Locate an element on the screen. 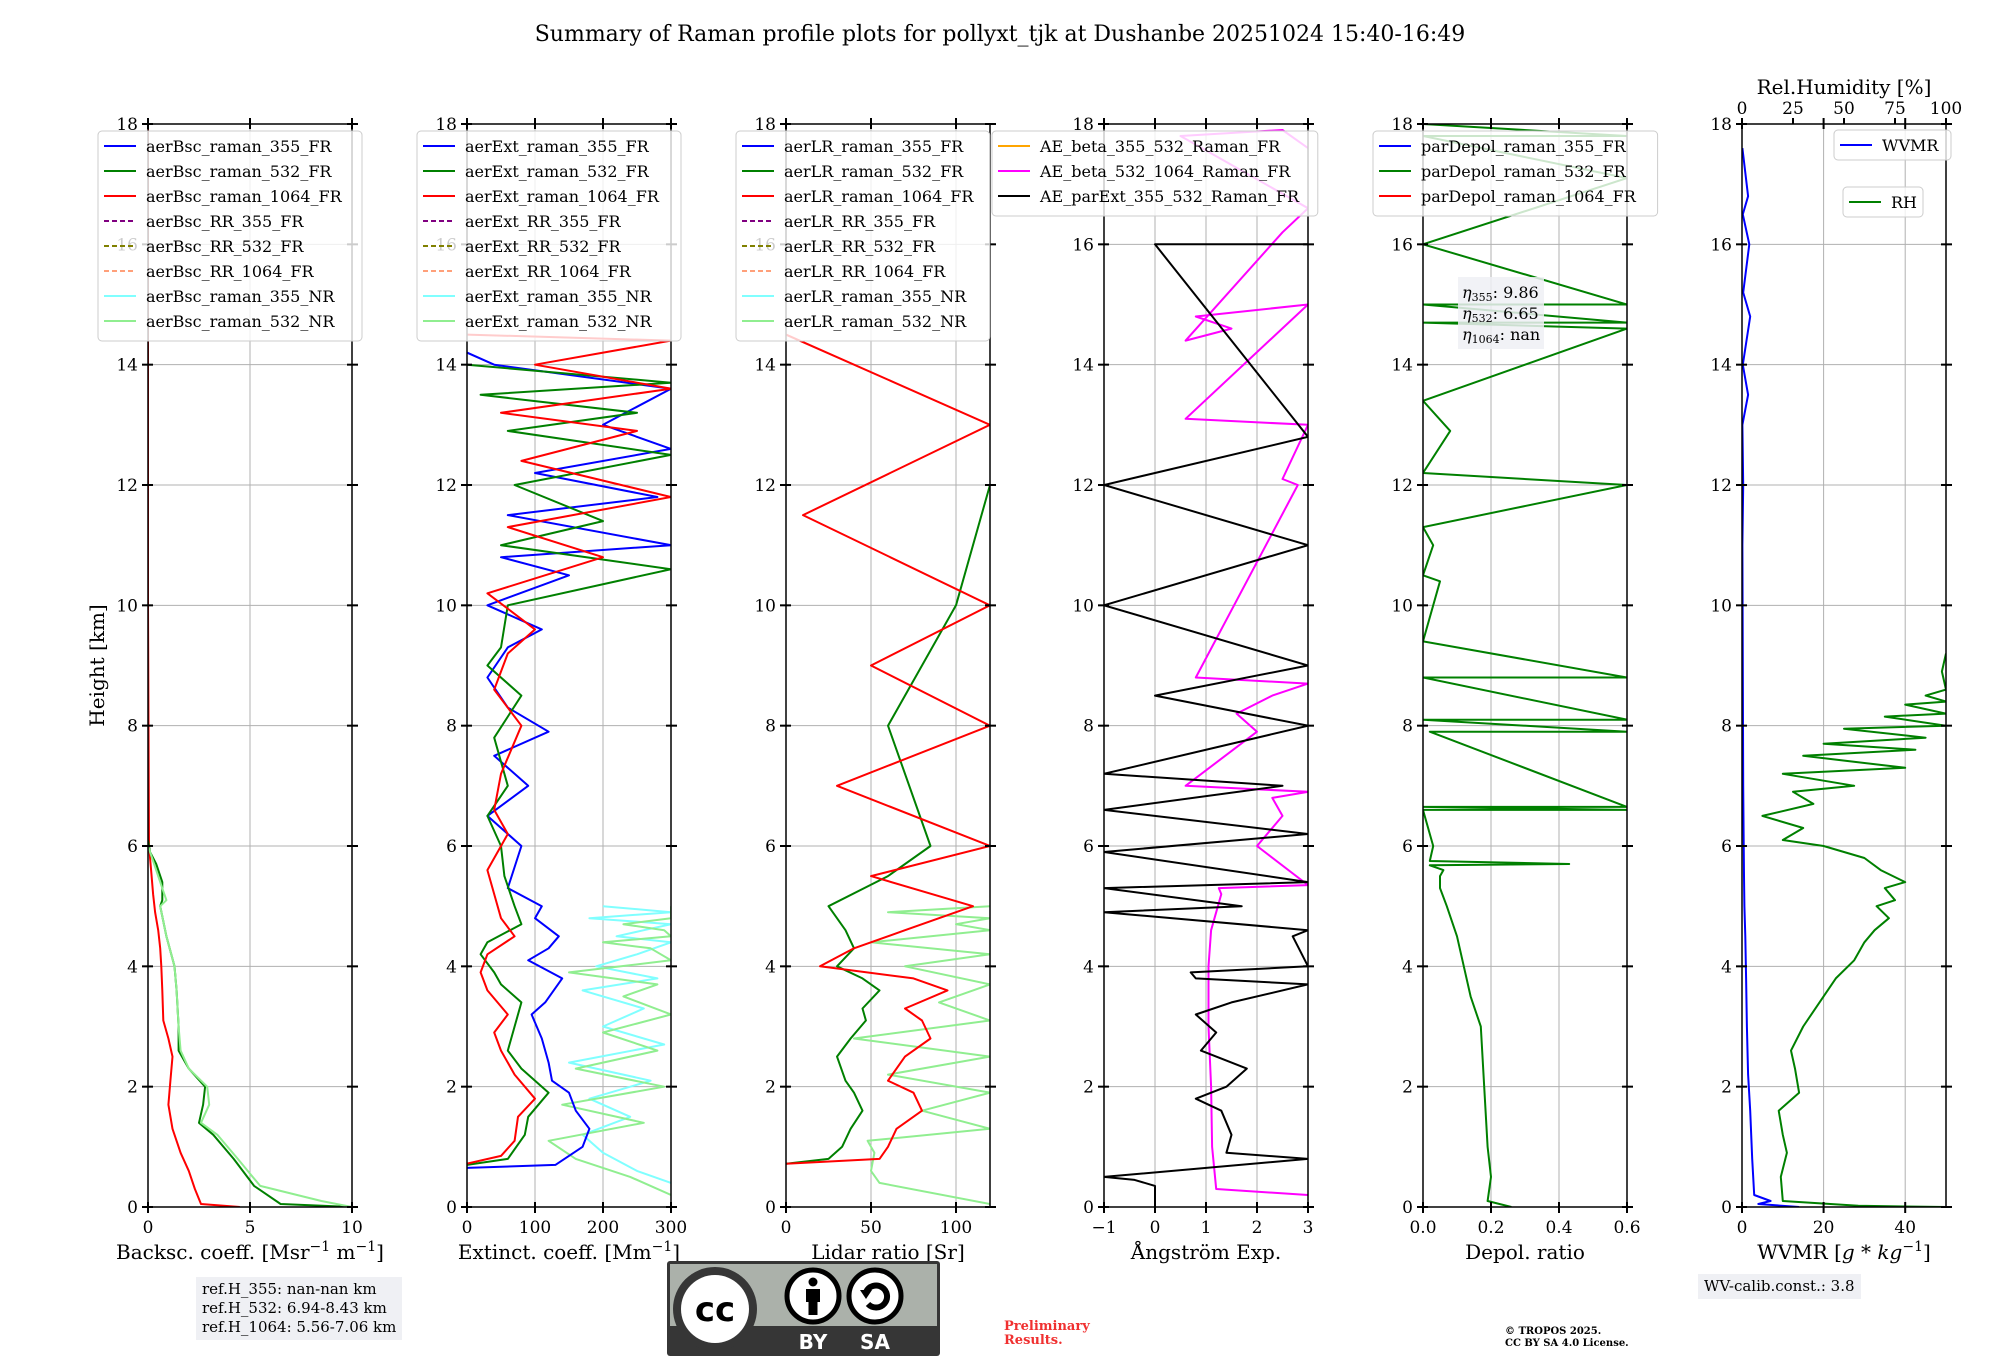 The height and width of the screenshot is (1360, 2000). wv-calibration-box: WV-calib.const.: 3.8 is located at coordinates (1779, 1286).